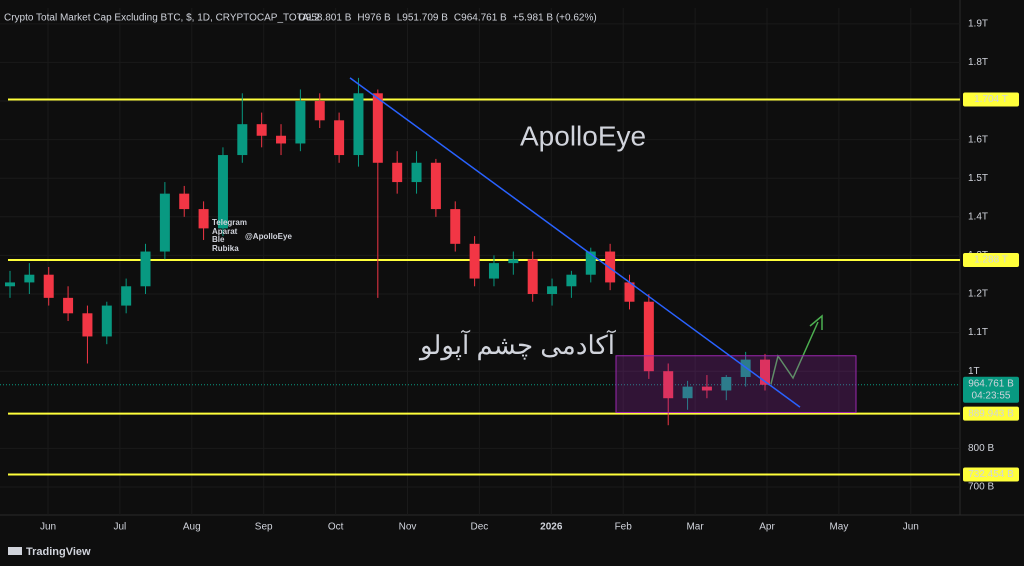 Image resolution: width=1024 pixels, height=566 pixels. What do you see at coordinates (229, 222) in the screenshot?
I see `note: Telegram` at bounding box center [229, 222].